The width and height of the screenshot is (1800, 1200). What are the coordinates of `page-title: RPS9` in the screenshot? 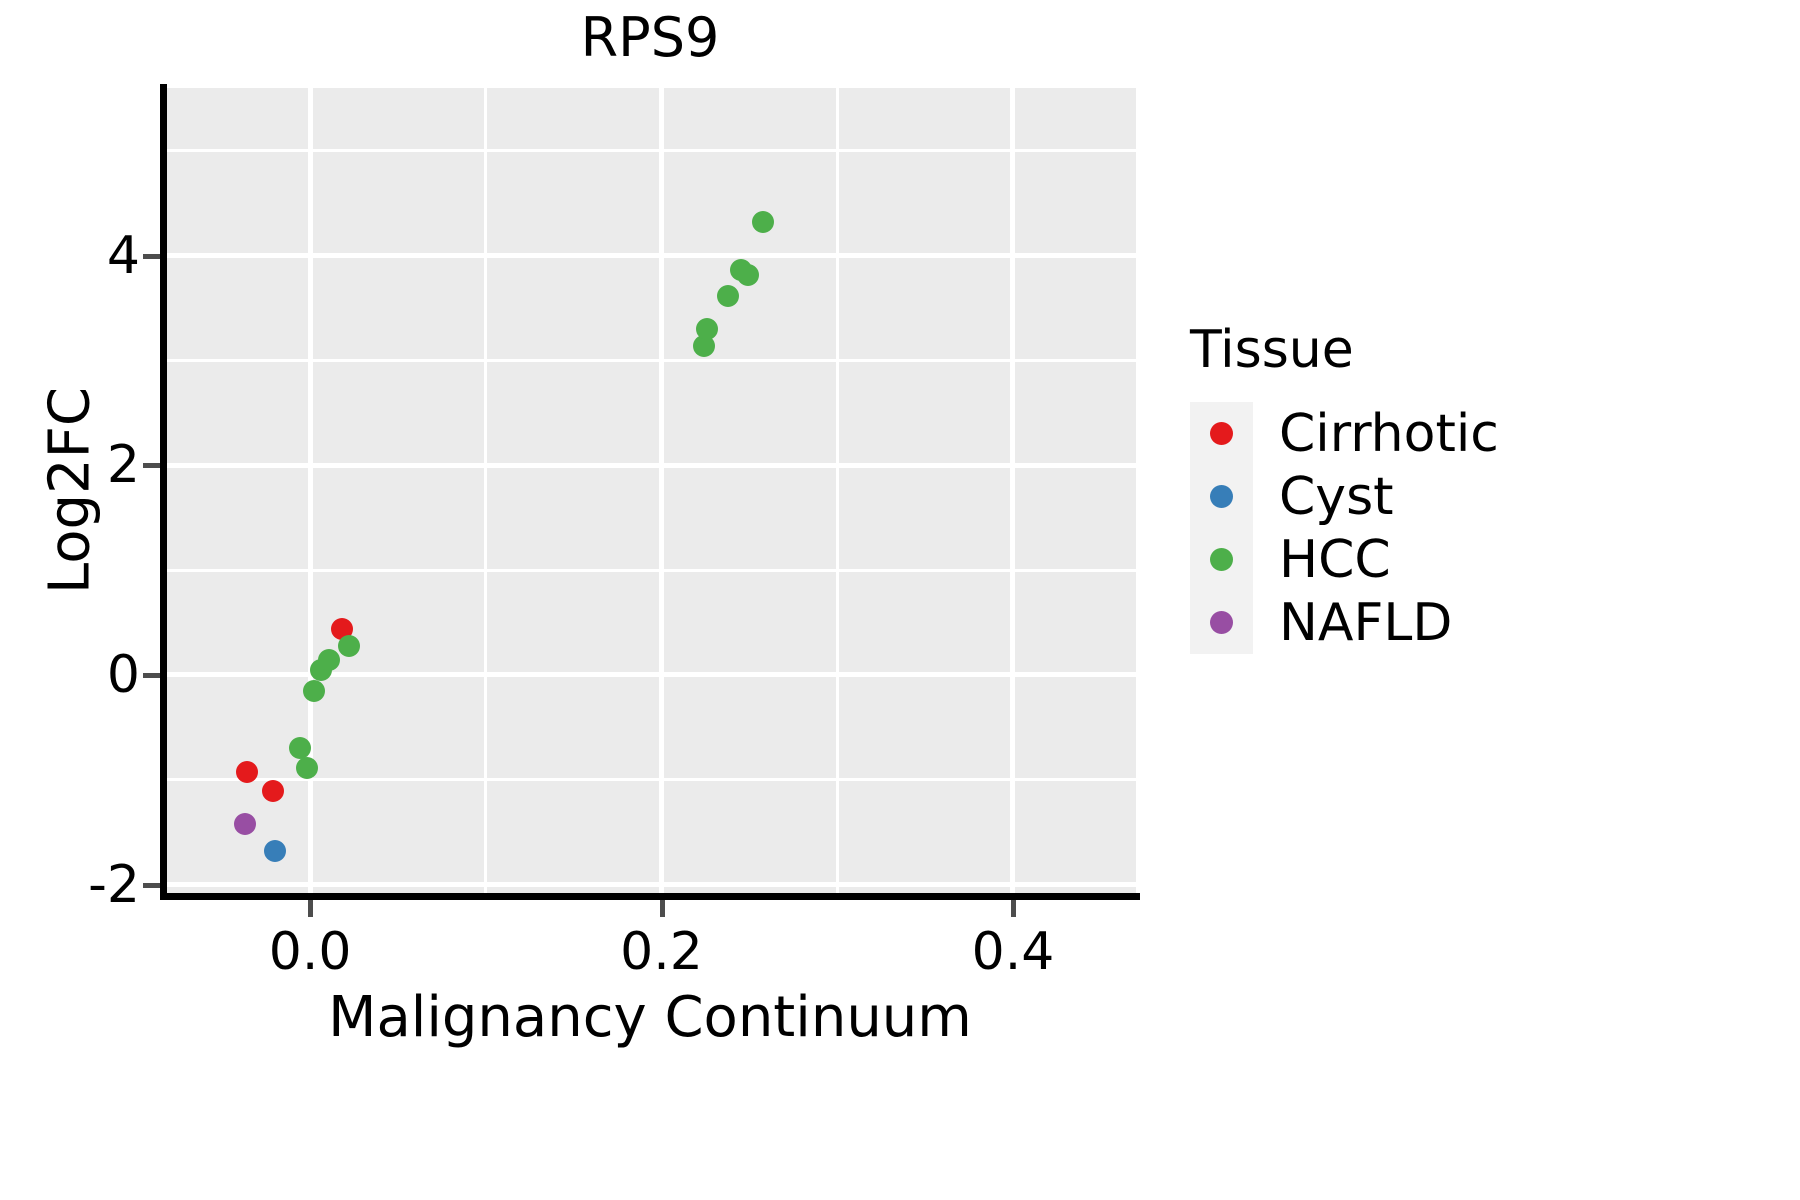 It's located at (650, 37).